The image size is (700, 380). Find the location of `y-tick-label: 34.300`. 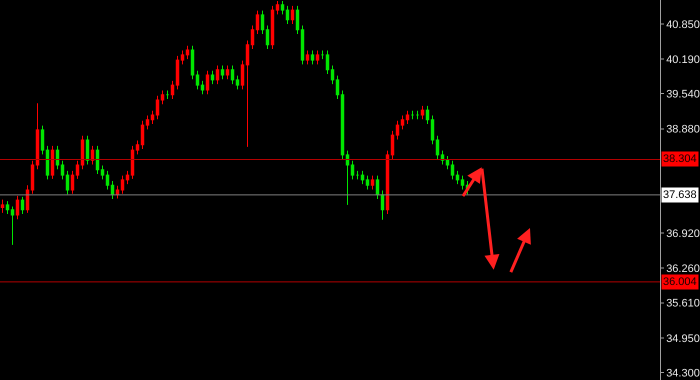

y-tick-label: 34.300 is located at coordinates (683, 373).